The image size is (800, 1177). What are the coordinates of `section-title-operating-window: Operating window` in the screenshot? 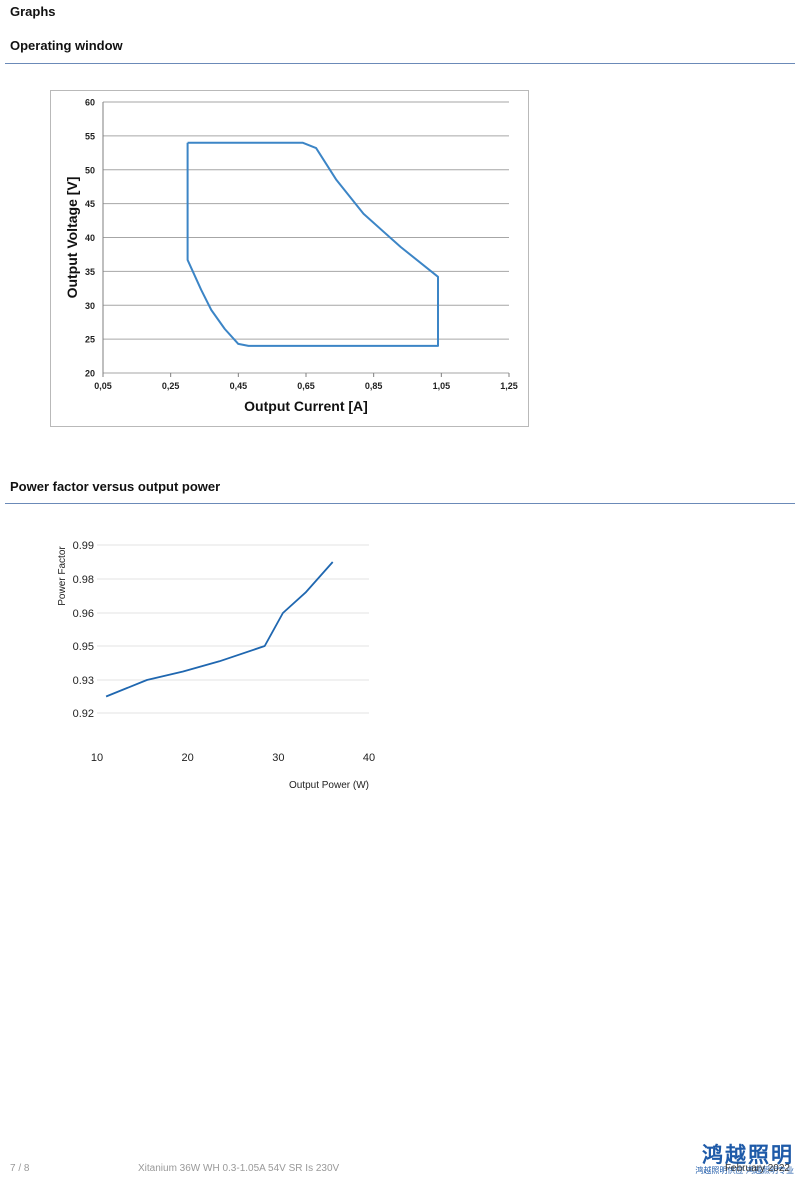 It's located at (66, 45).